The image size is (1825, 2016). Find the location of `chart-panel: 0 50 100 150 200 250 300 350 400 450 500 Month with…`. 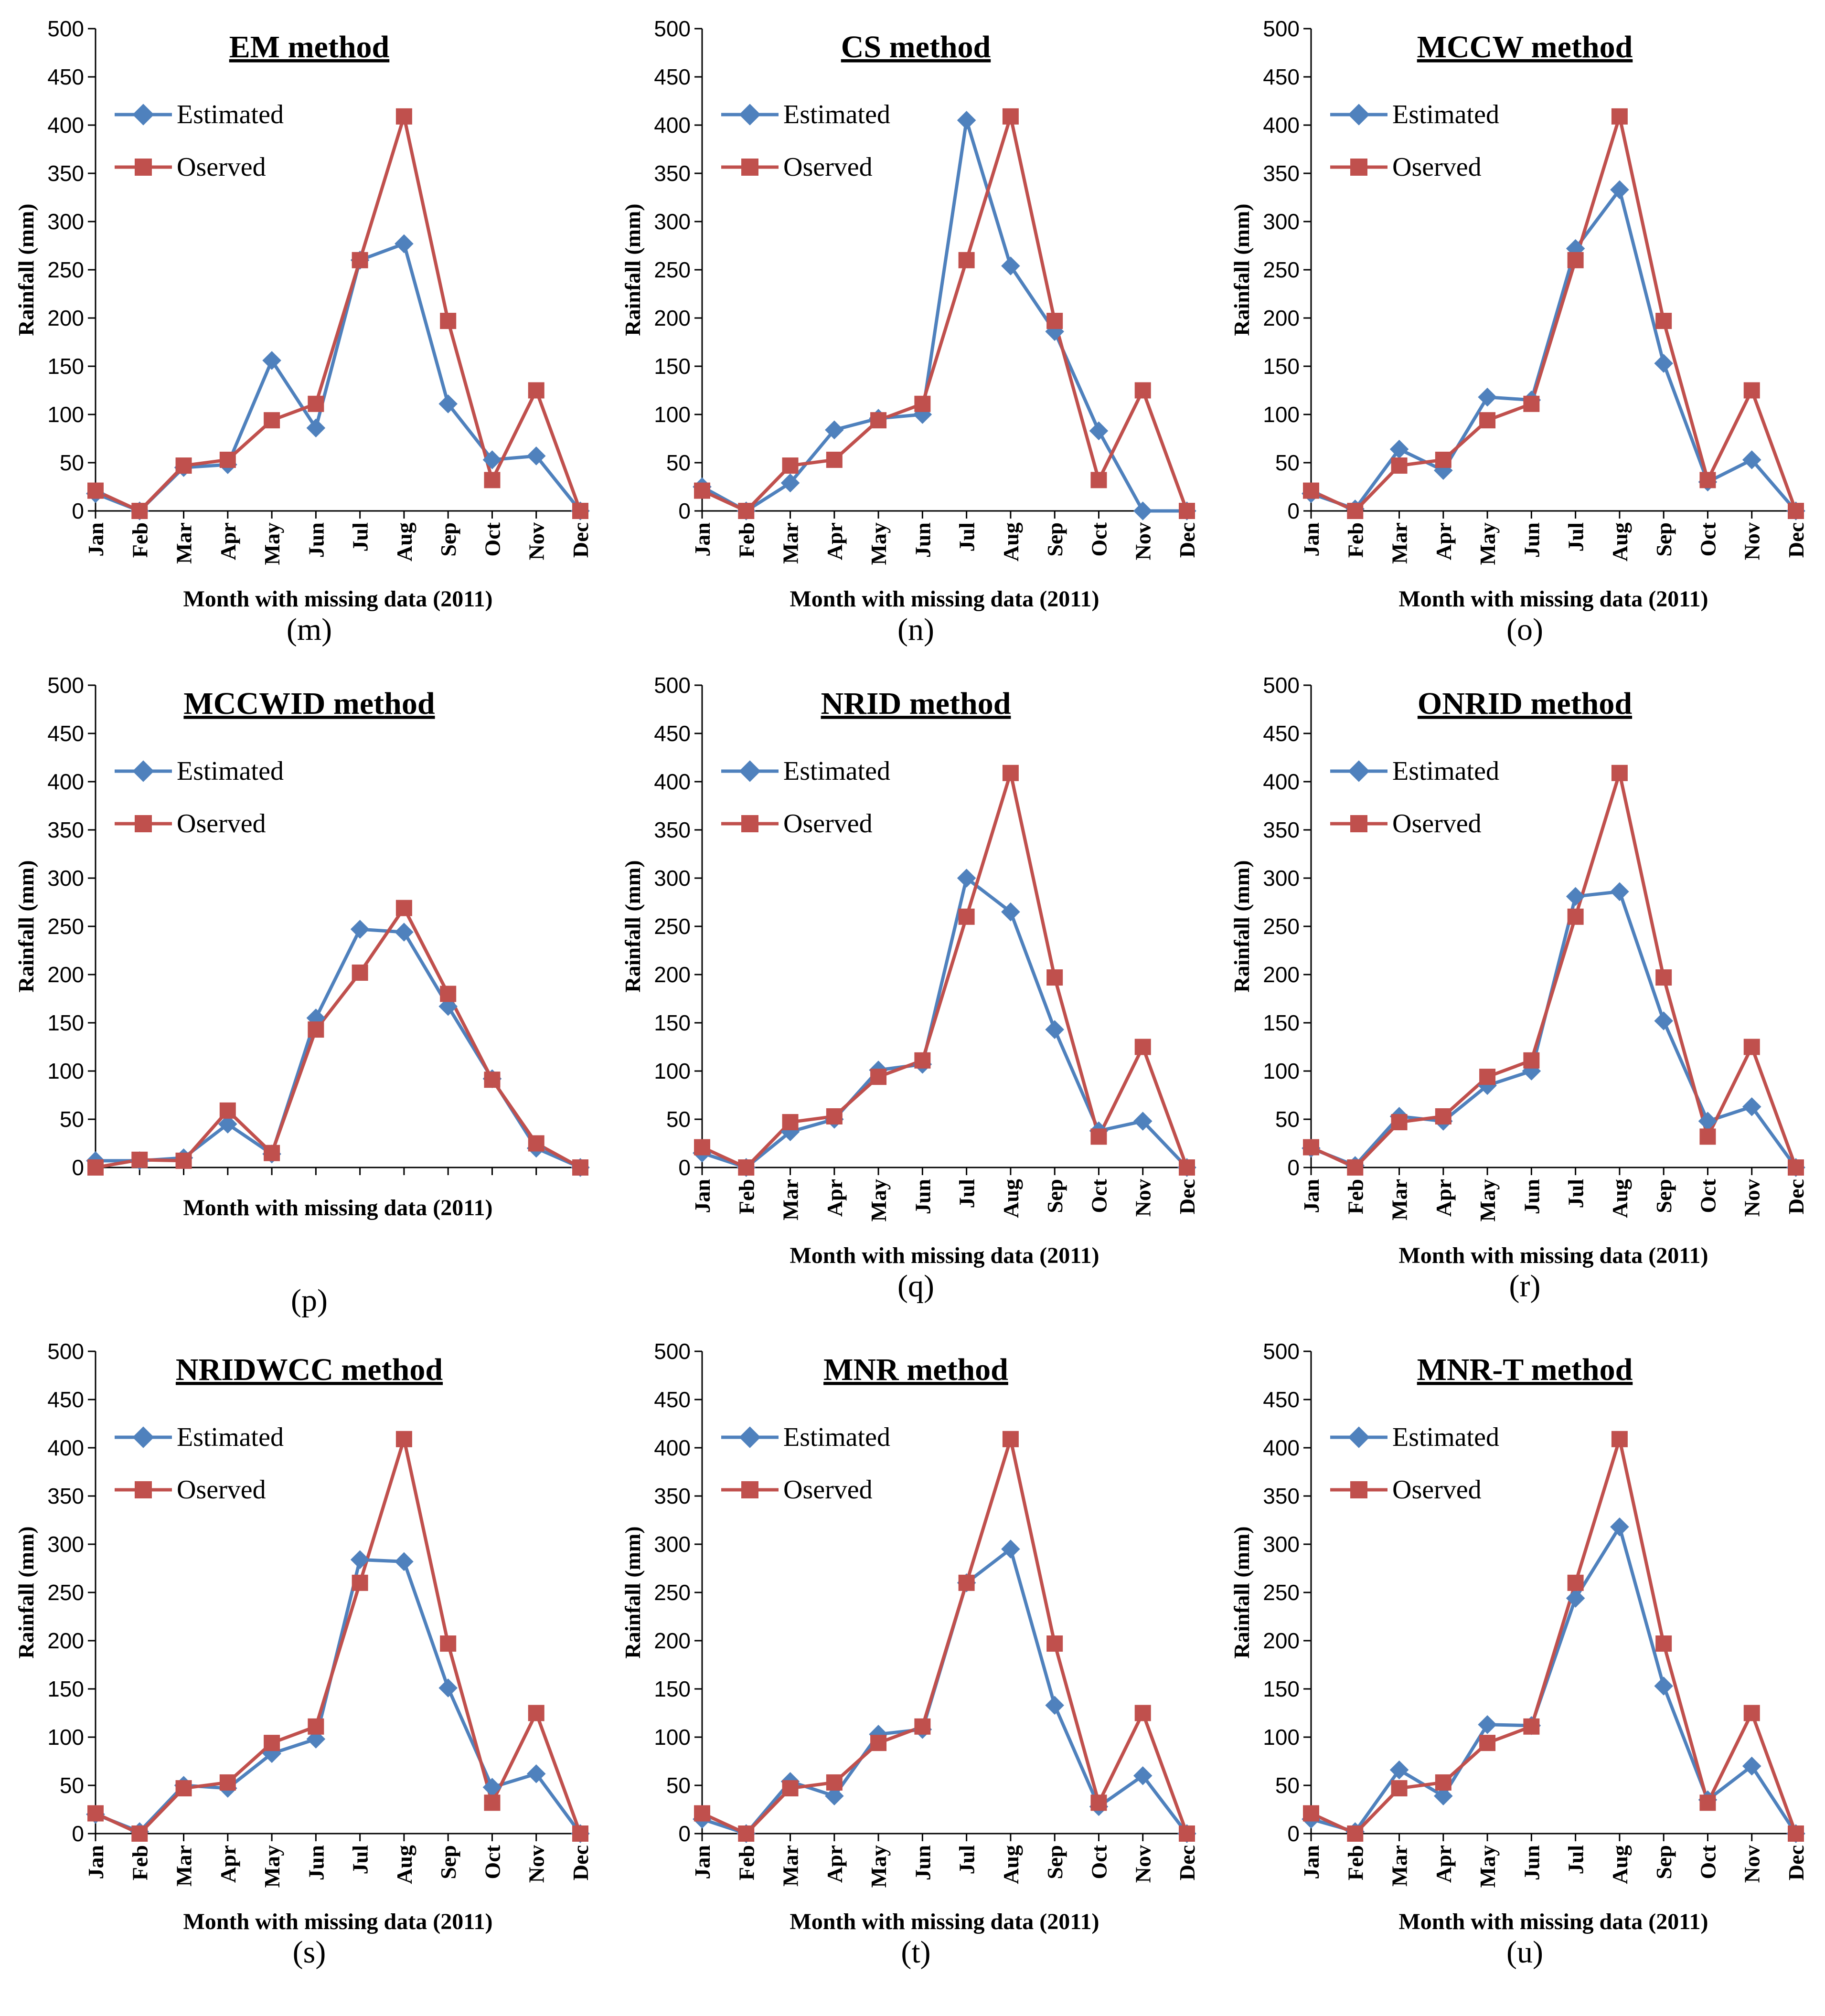

chart-panel: 0 50 100 150 200 250 300 350 400 450 500 Month with… is located at coordinates (302, 995).